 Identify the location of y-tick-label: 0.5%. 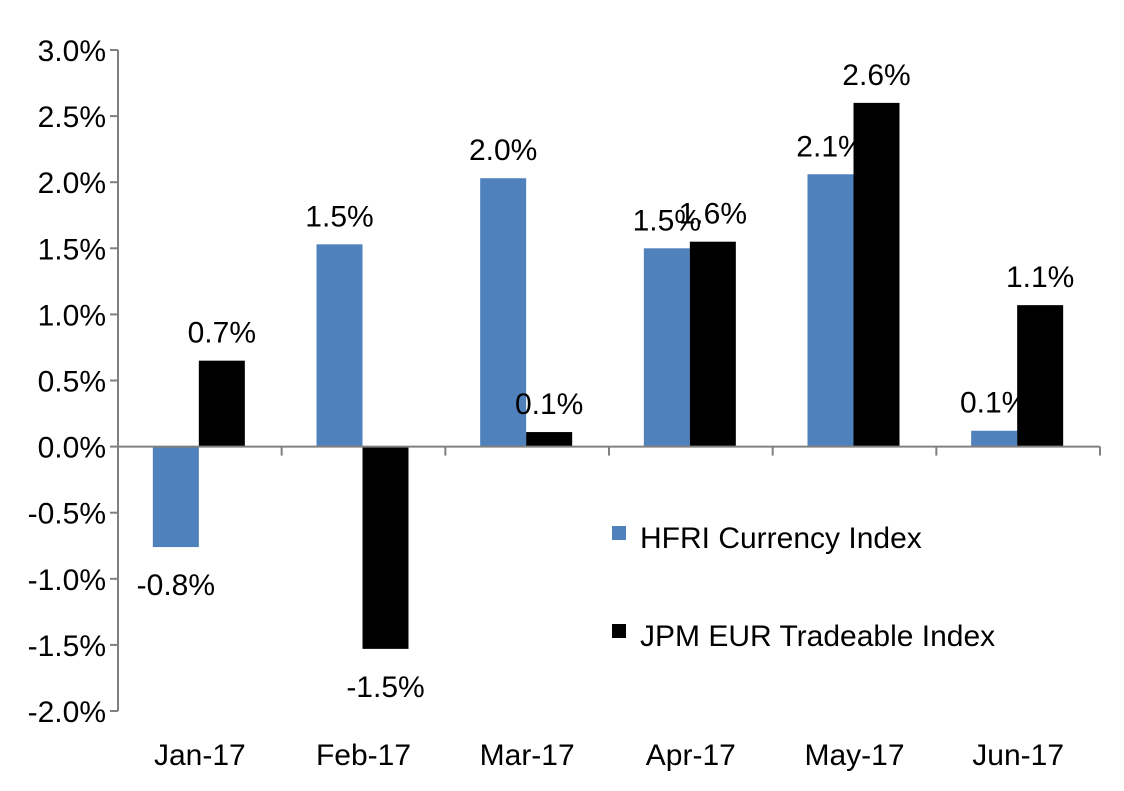
(72, 382).